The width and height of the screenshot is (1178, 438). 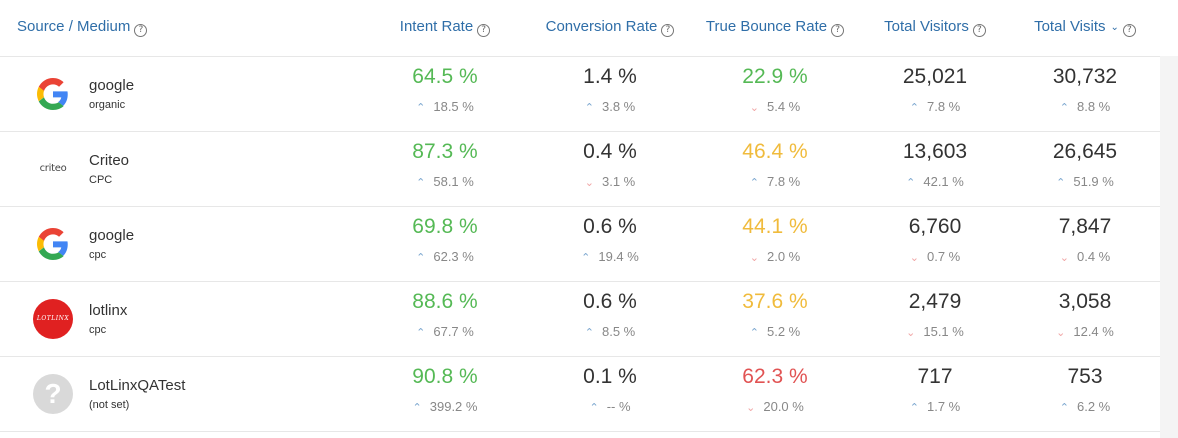 I want to click on change-value: 20.0 %, so click(x=783, y=406).